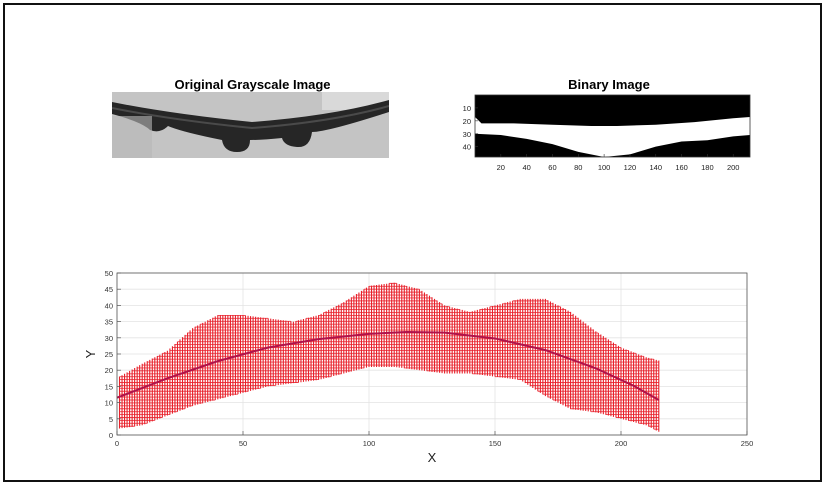 This screenshot has height=489, width=829. Describe the element at coordinates (252, 84) in the screenshot. I see `original-image-title: Original Grayscale Image` at that location.